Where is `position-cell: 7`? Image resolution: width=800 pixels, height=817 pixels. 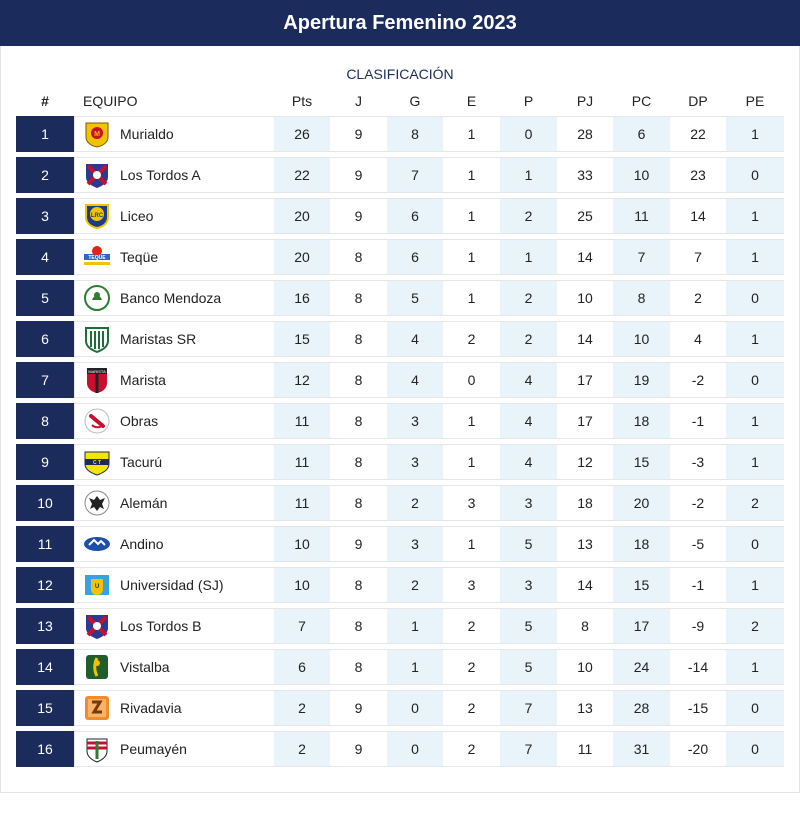
position-cell: 7 is located at coordinates (45, 380).